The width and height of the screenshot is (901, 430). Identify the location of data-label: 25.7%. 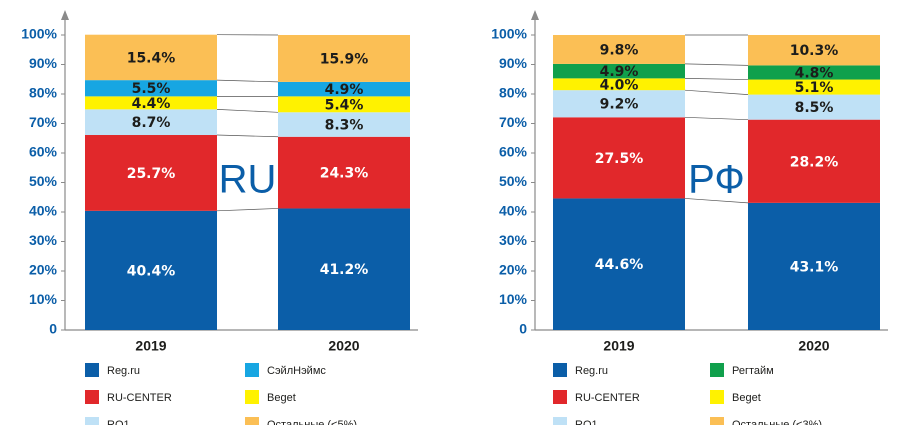
(151, 174).